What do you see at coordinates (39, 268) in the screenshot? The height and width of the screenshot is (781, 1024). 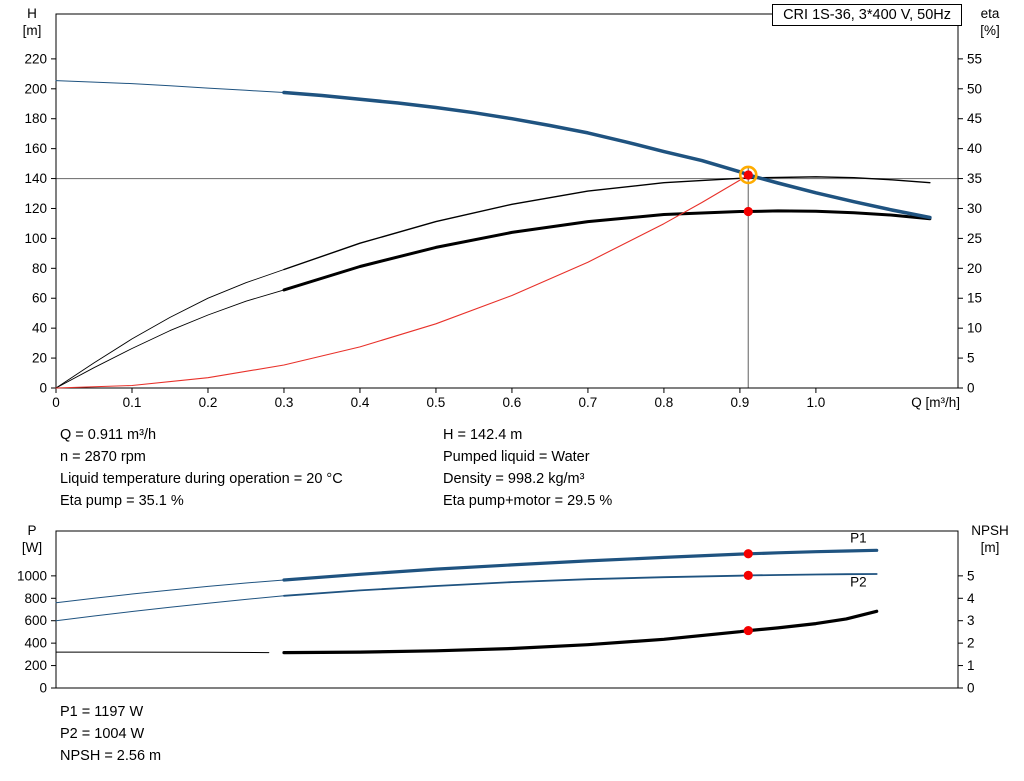 I see `svg-text: 80` at bounding box center [39, 268].